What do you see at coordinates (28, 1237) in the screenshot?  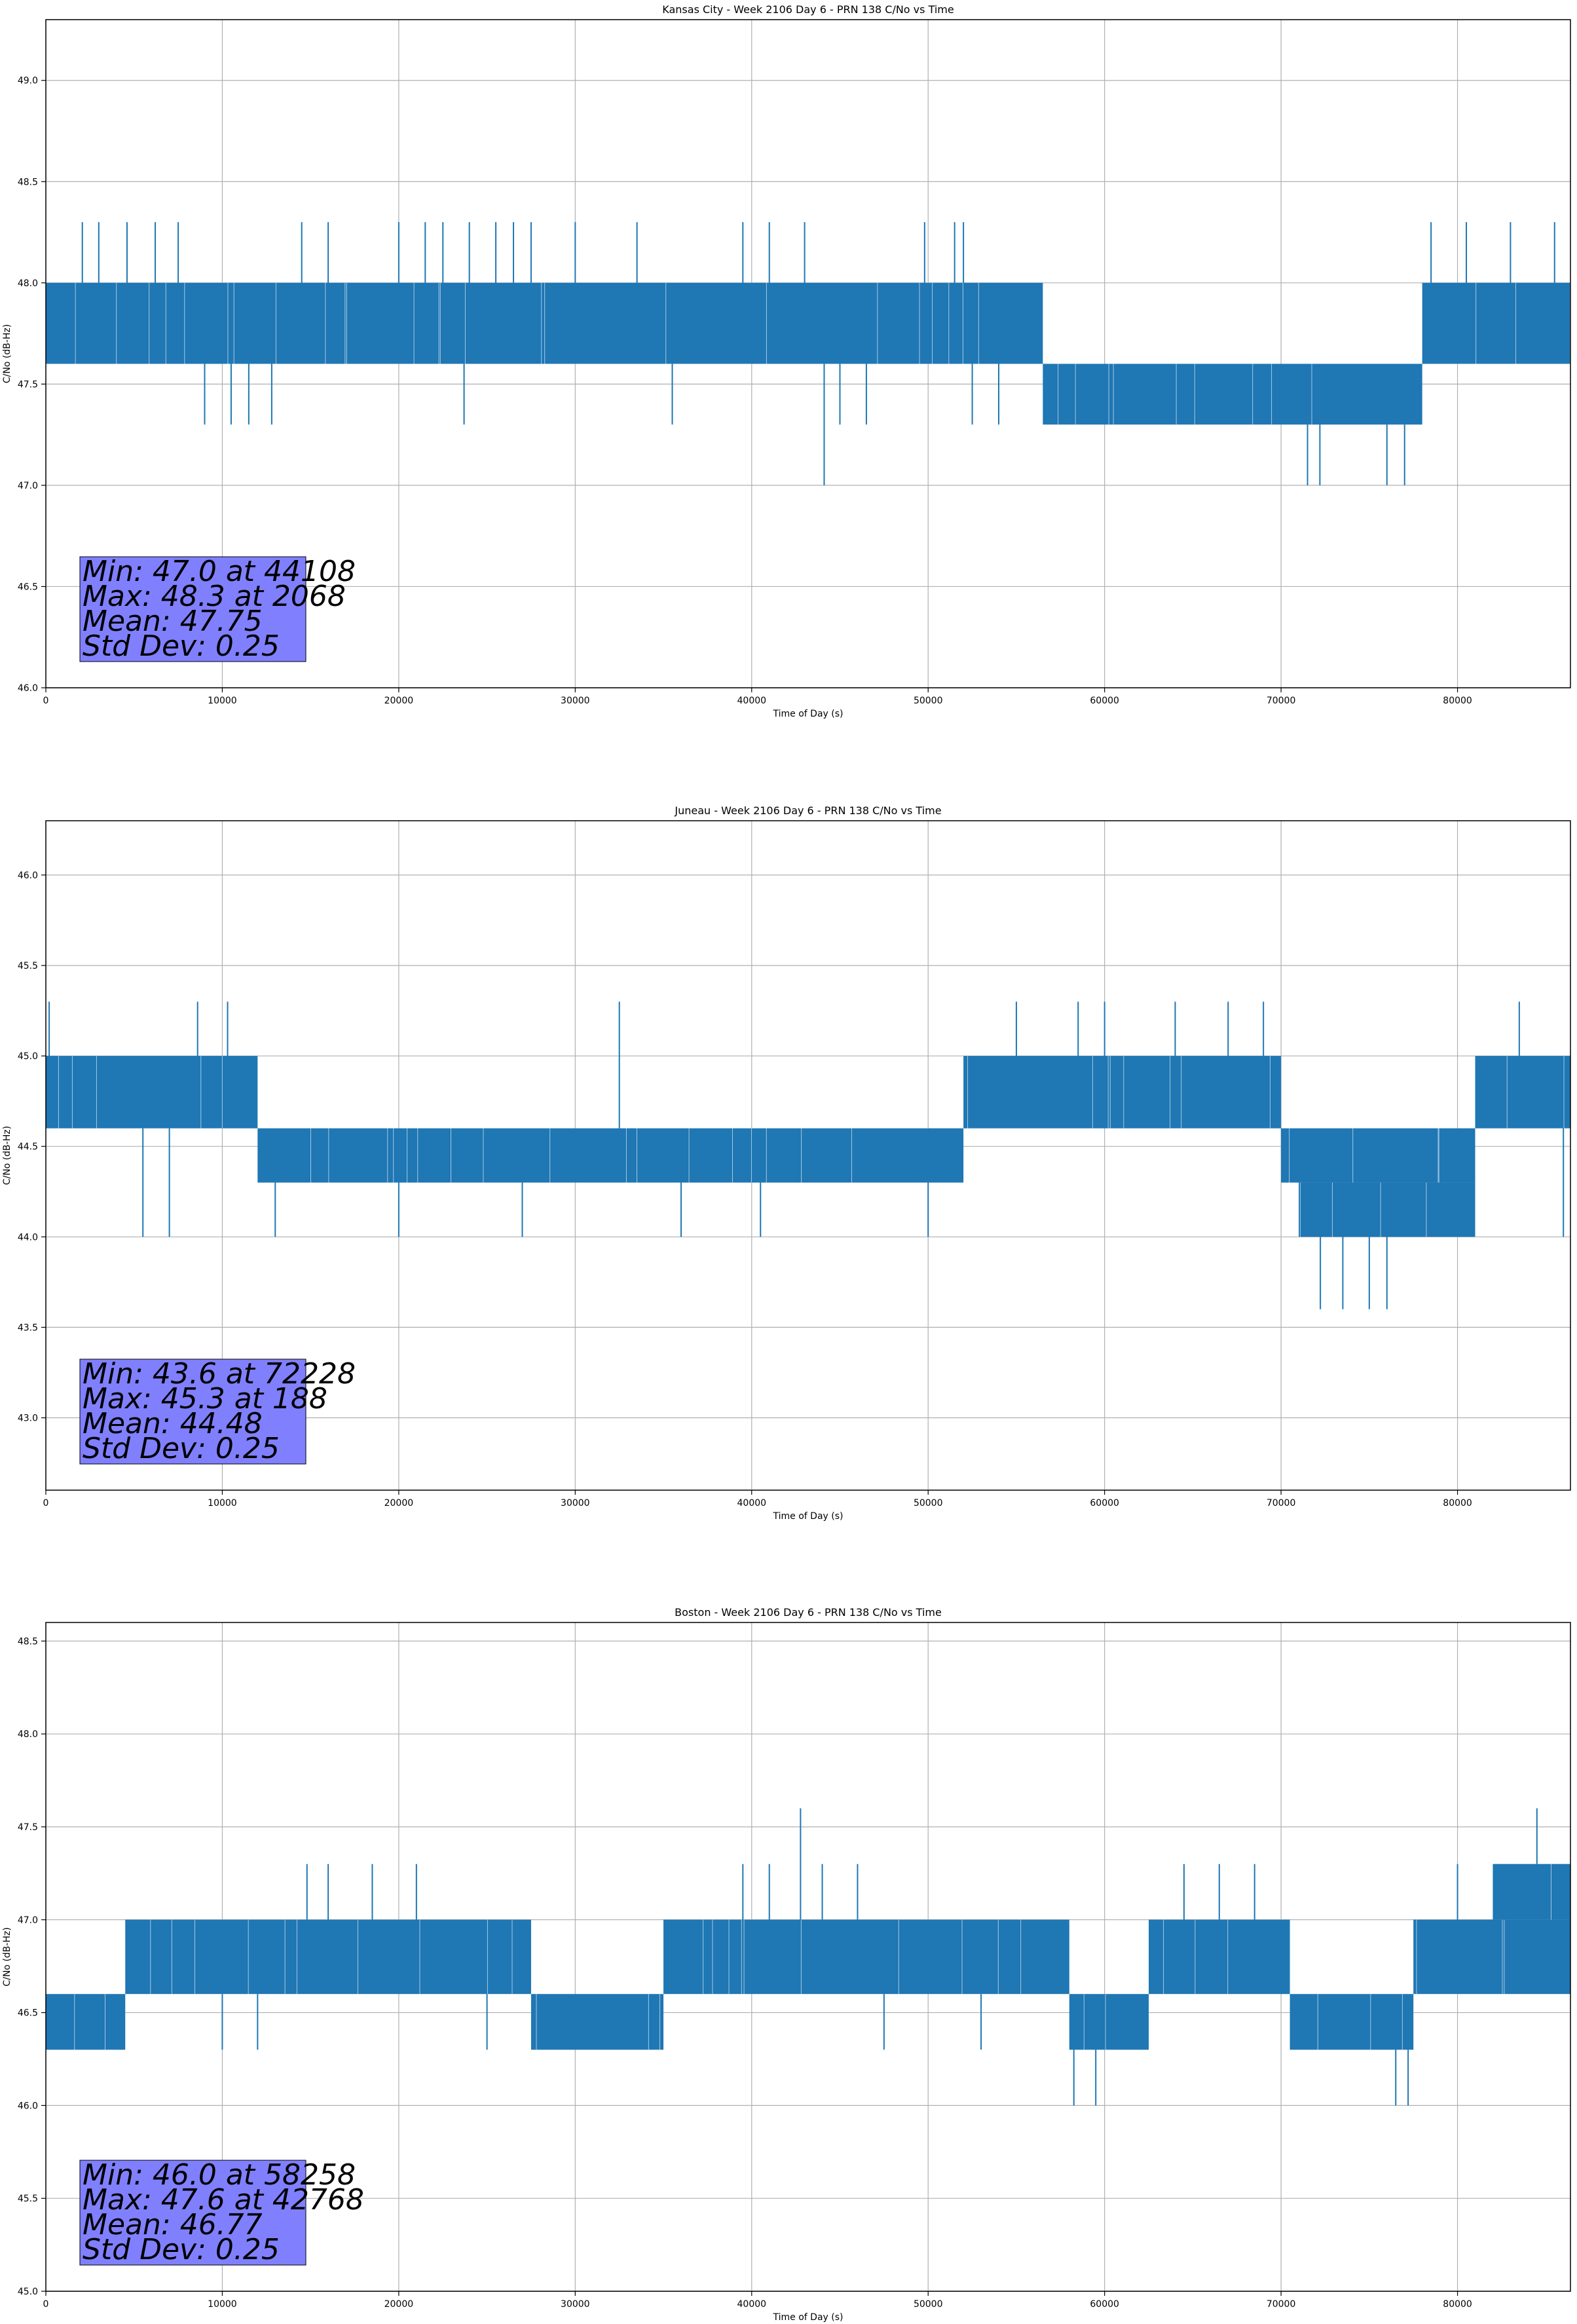 I see `y-tick-label: 44.0` at bounding box center [28, 1237].